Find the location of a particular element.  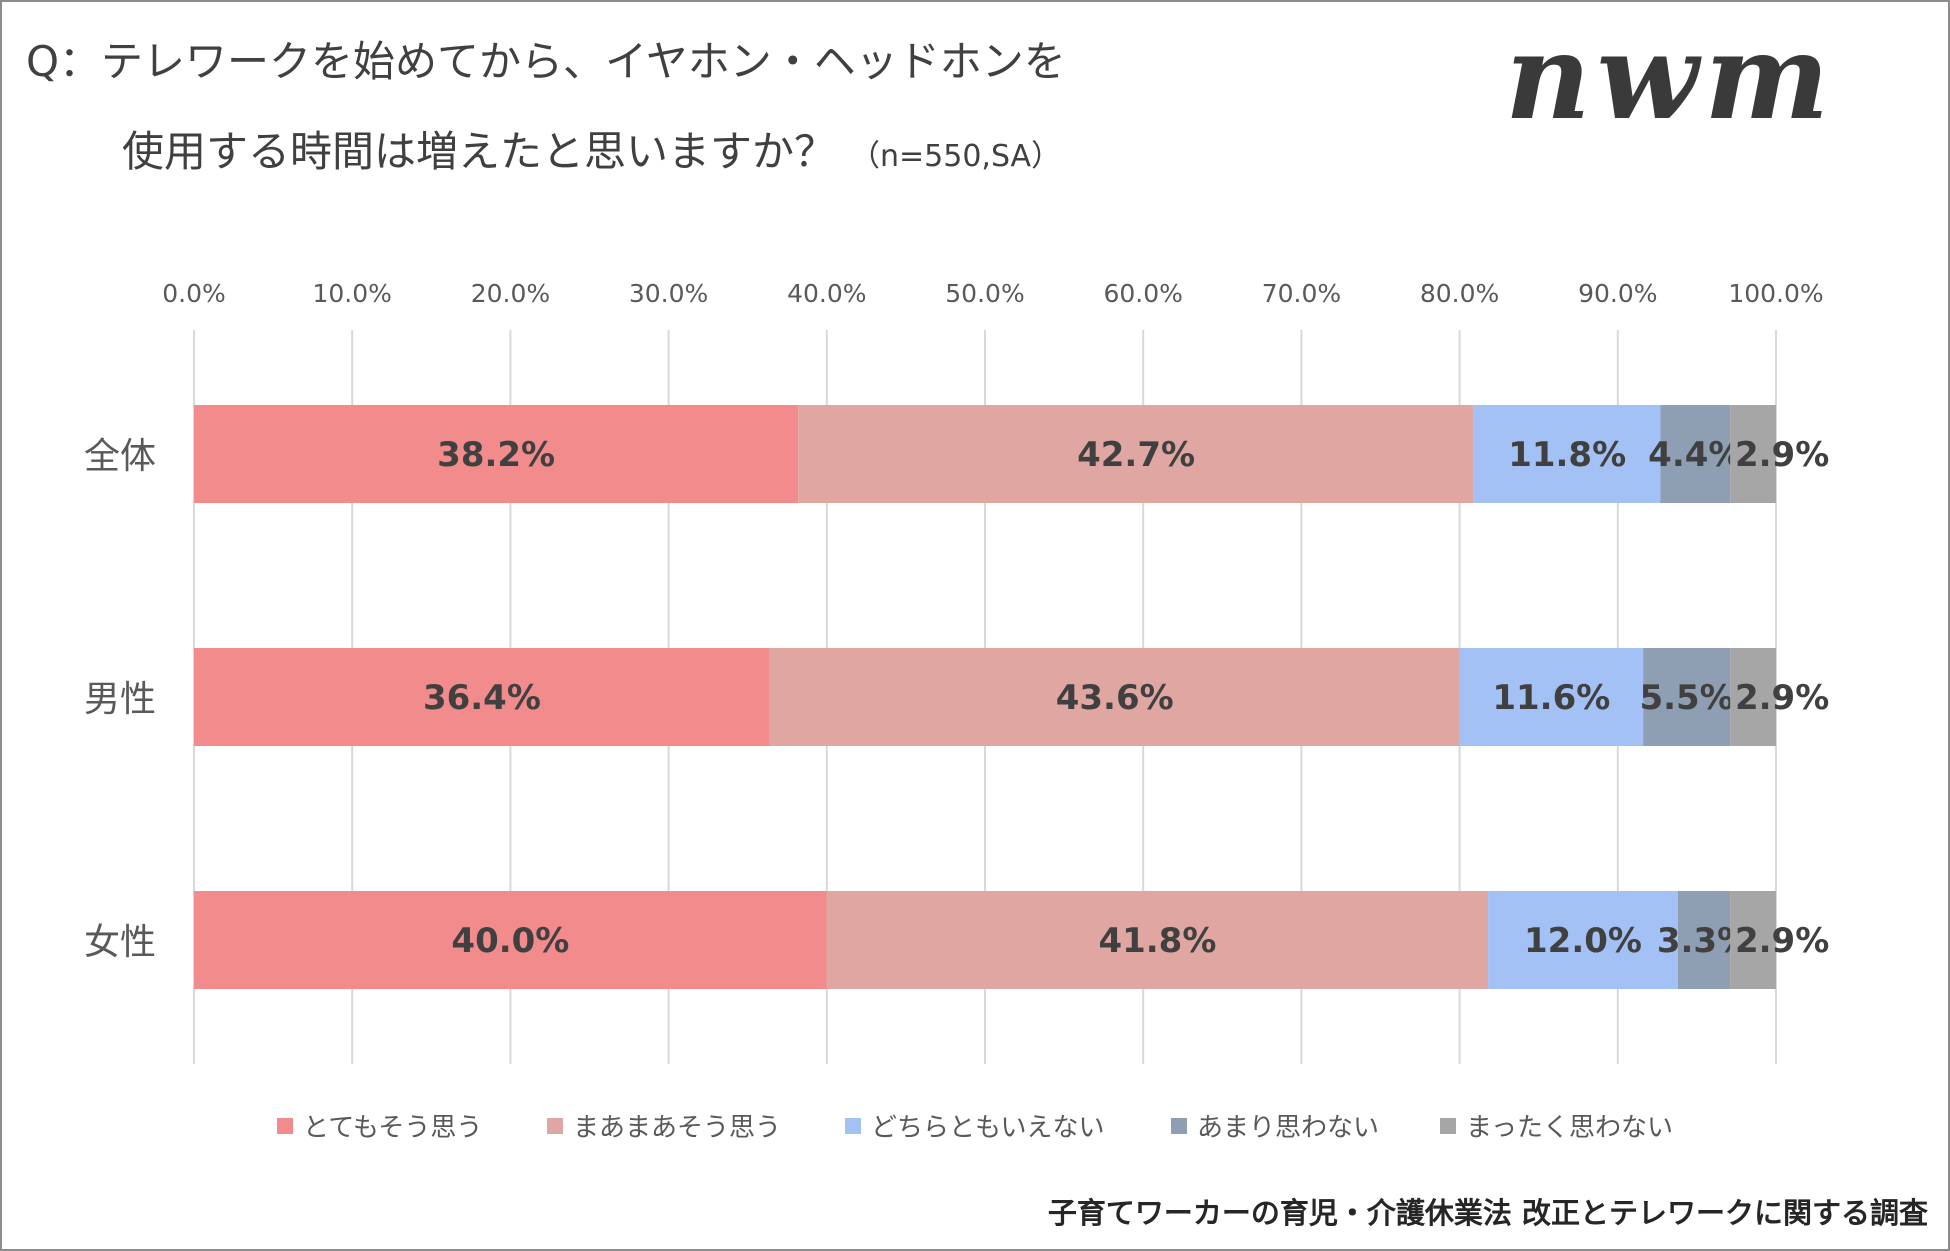

data-label: 11.6% is located at coordinates (1551, 698).